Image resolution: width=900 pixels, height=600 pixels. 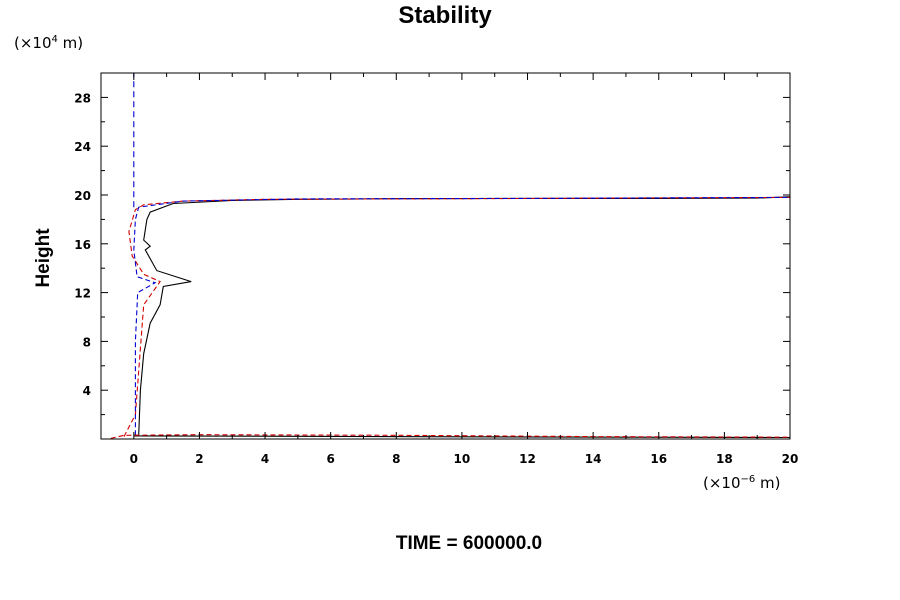 What do you see at coordinates (469, 543) in the screenshot?
I see `time-label: TIME = 600000.0` at bounding box center [469, 543].